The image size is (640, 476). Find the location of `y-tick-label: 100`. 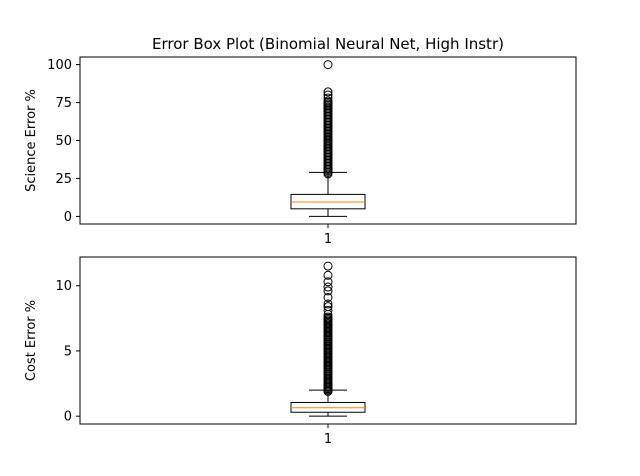

y-tick-label: 100 is located at coordinates (59, 65).